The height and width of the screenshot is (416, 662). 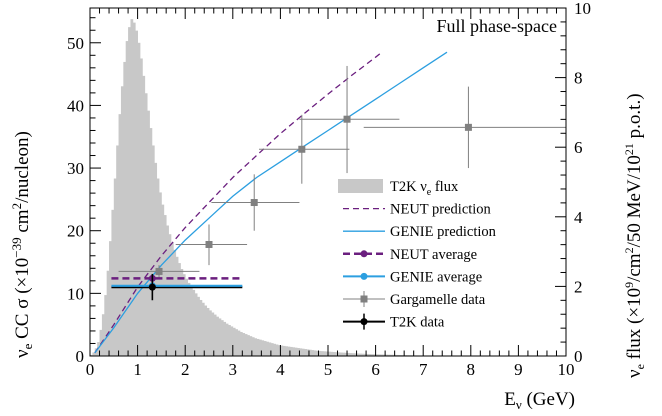 I want to click on x-tick-label: 0, so click(x=90, y=369).